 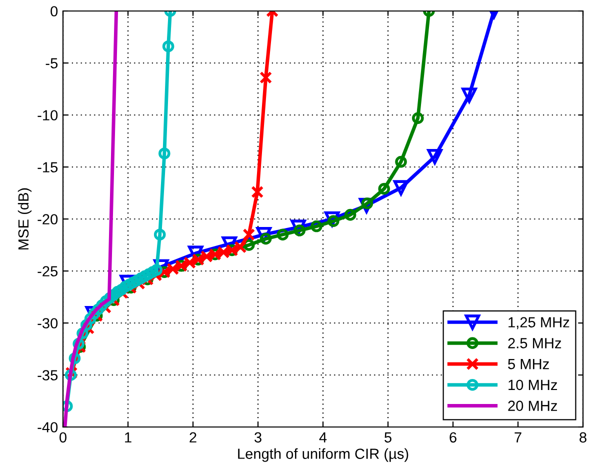 What do you see at coordinates (52, 63) in the screenshot?
I see `y-tick-label: -5` at bounding box center [52, 63].